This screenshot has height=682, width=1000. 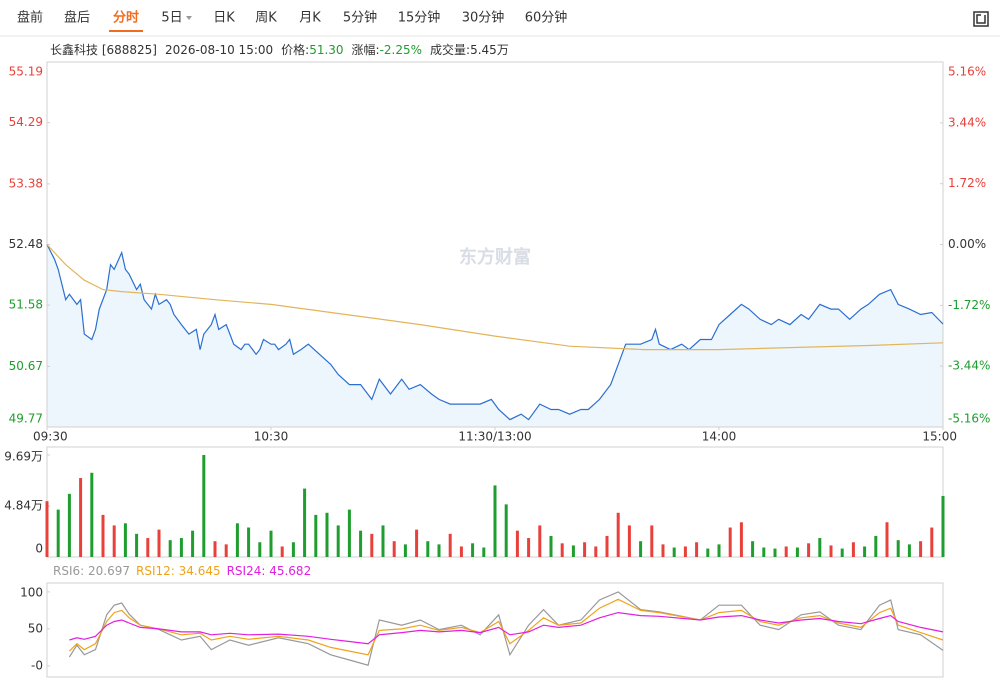 I want to click on info-value: 51.30, so click(x=326, y=50).